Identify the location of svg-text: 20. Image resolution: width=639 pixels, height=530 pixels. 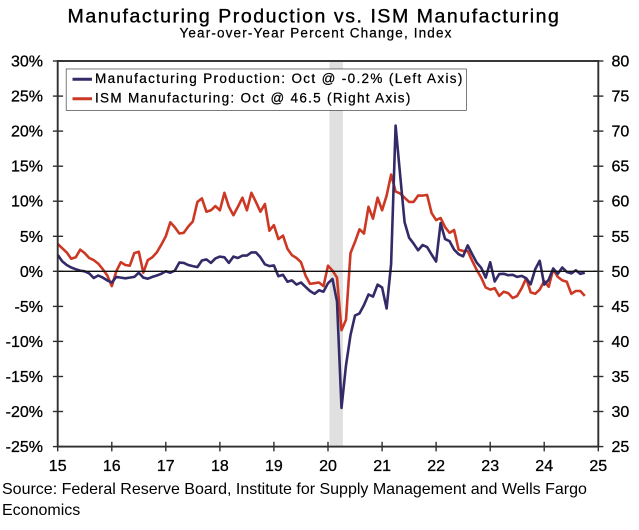
(328, 466).